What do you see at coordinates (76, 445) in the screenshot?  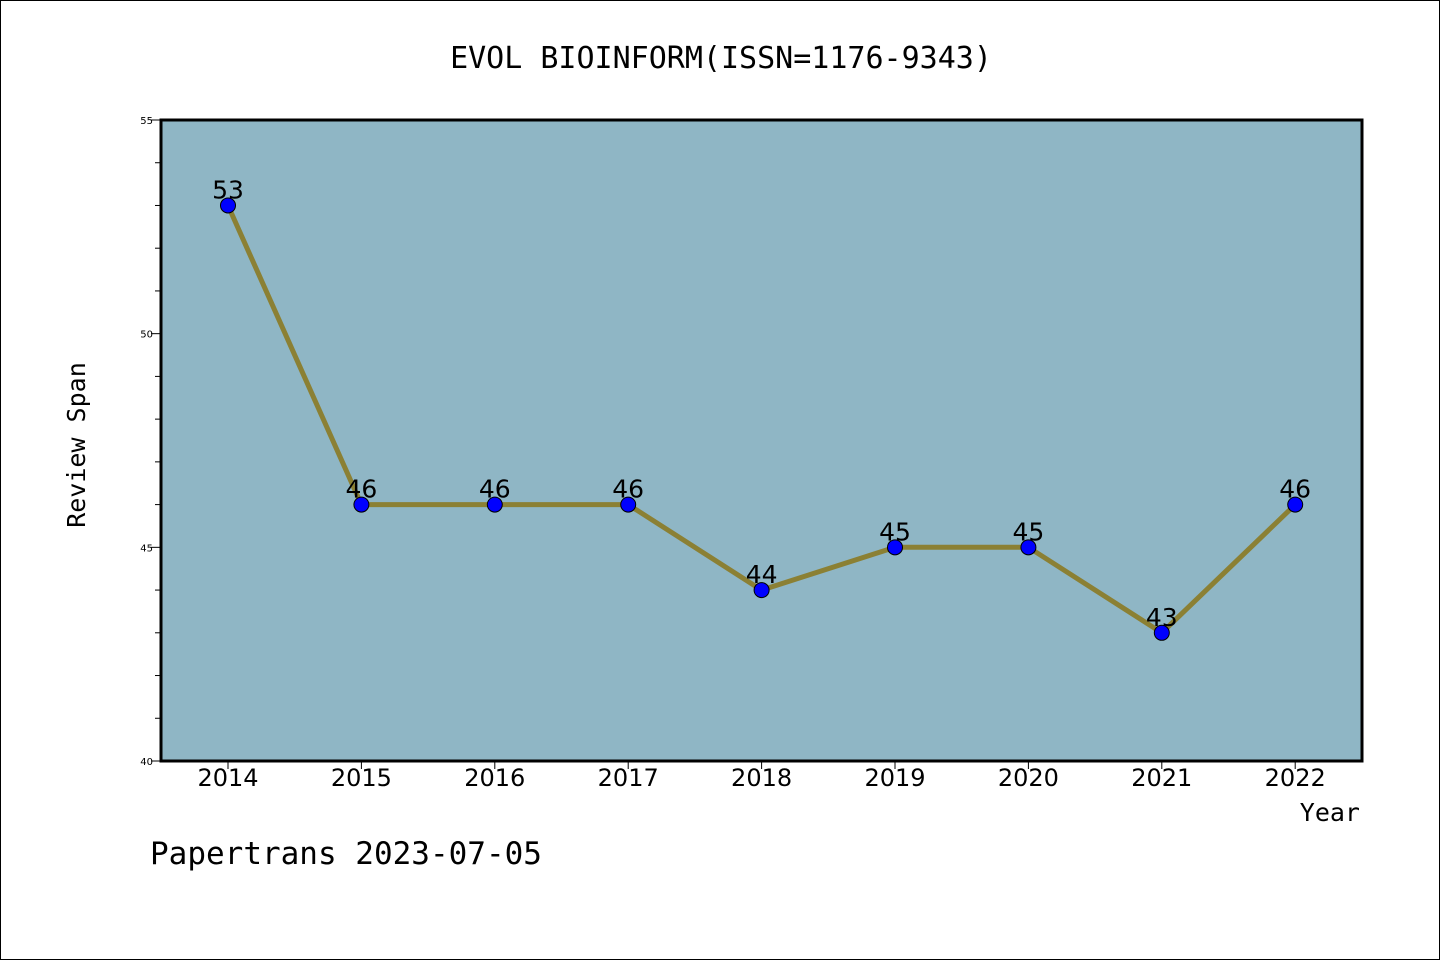 I see `y-axis-label: Review Span` at bounding box center [76, 445].